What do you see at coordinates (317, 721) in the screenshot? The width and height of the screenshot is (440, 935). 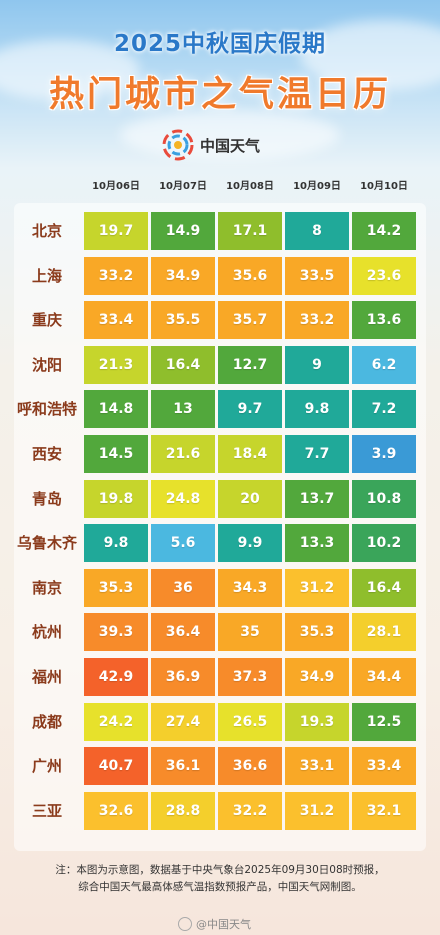 I see `temperature-cell: 19.3` at bounding box center [317, 721].